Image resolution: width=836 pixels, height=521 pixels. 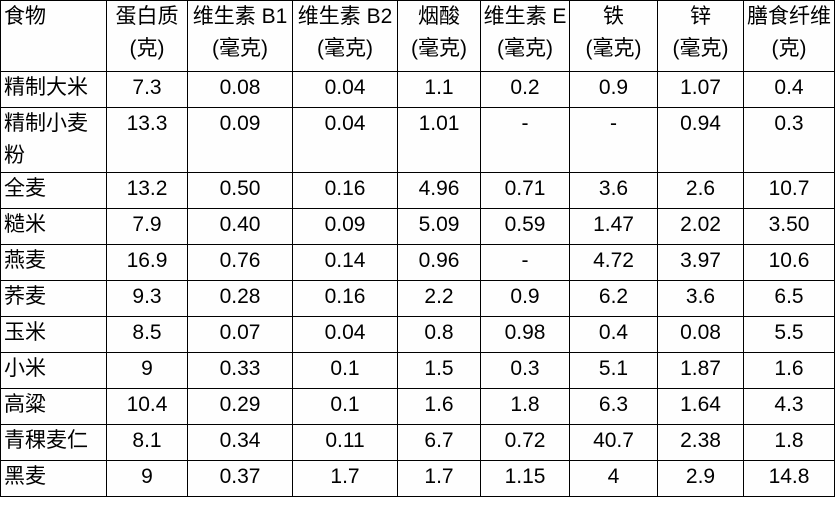 I want to click on table-row: 高粱 10.4 0.29 0.1 1.6 1.8 6.3 1.64 4.3, so click(x=417, y=406).